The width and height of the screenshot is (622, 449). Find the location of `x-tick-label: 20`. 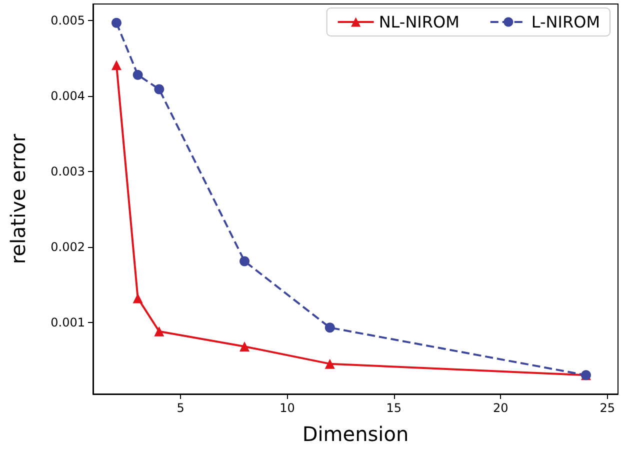

x-tick-label: 20 is located at coordinates (500, 408).